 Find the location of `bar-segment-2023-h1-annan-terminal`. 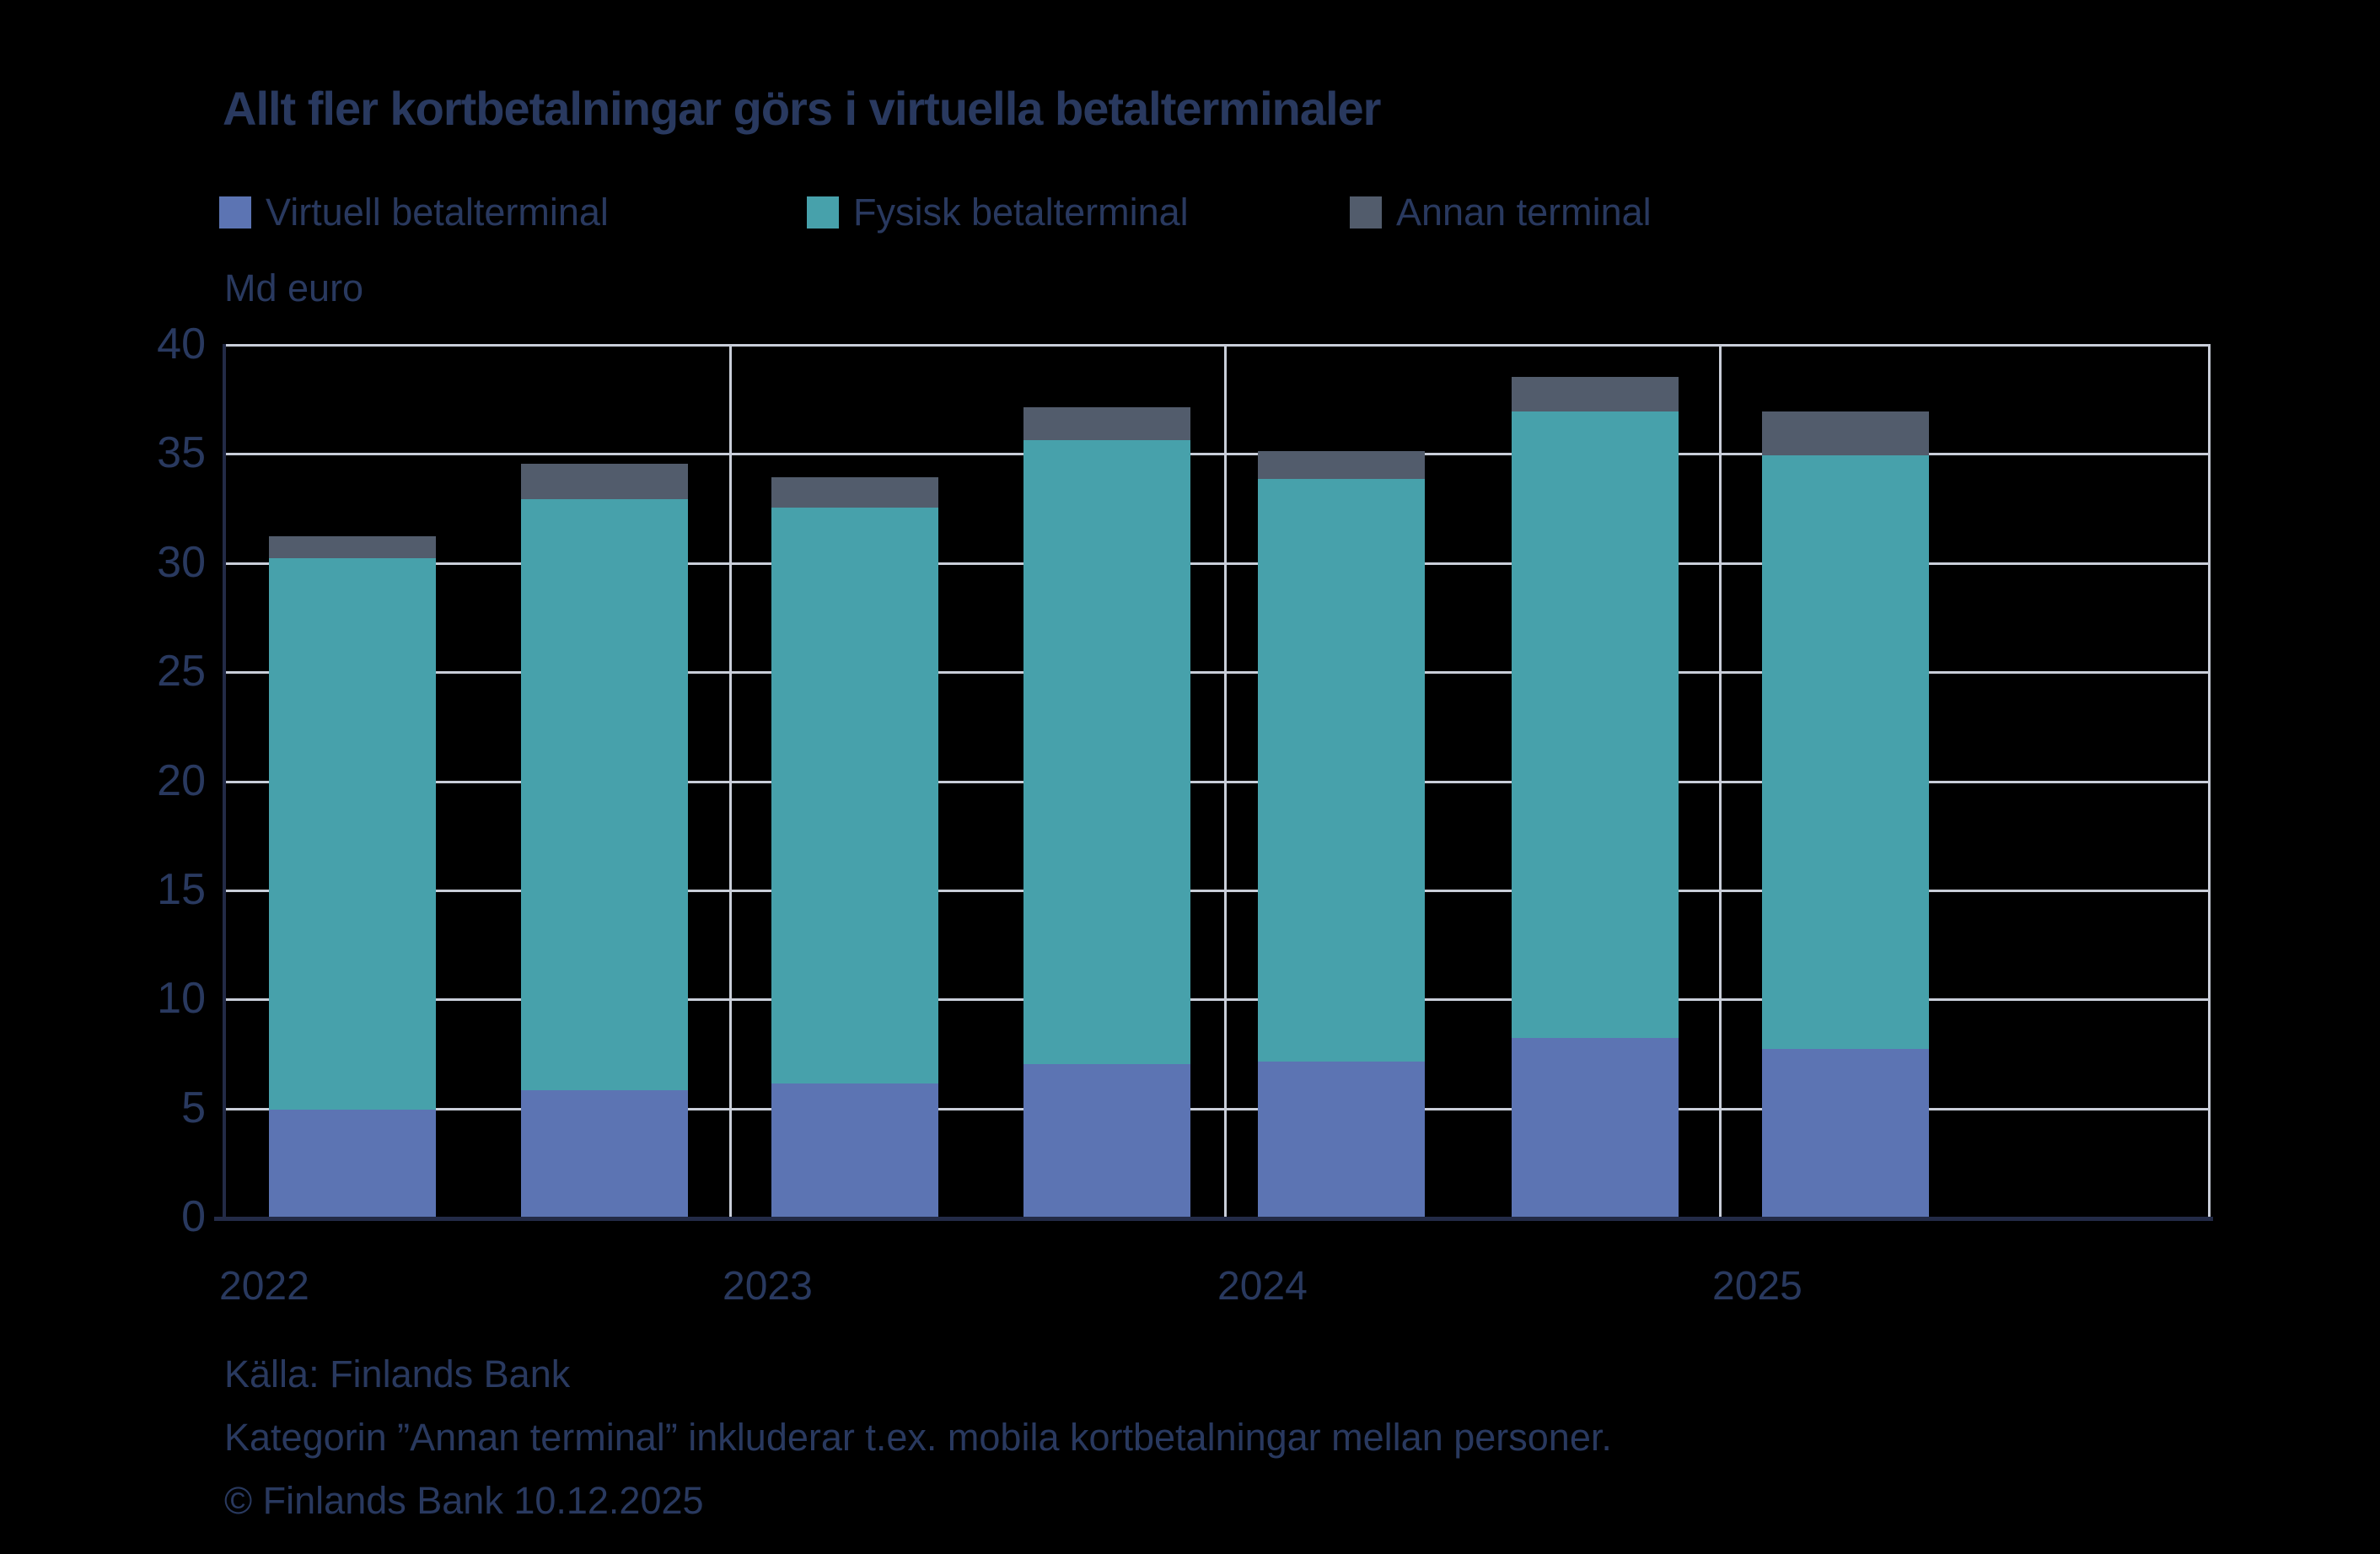

bar-segment-2023-h1-annan-terminal is located at coordinates (854, 492).